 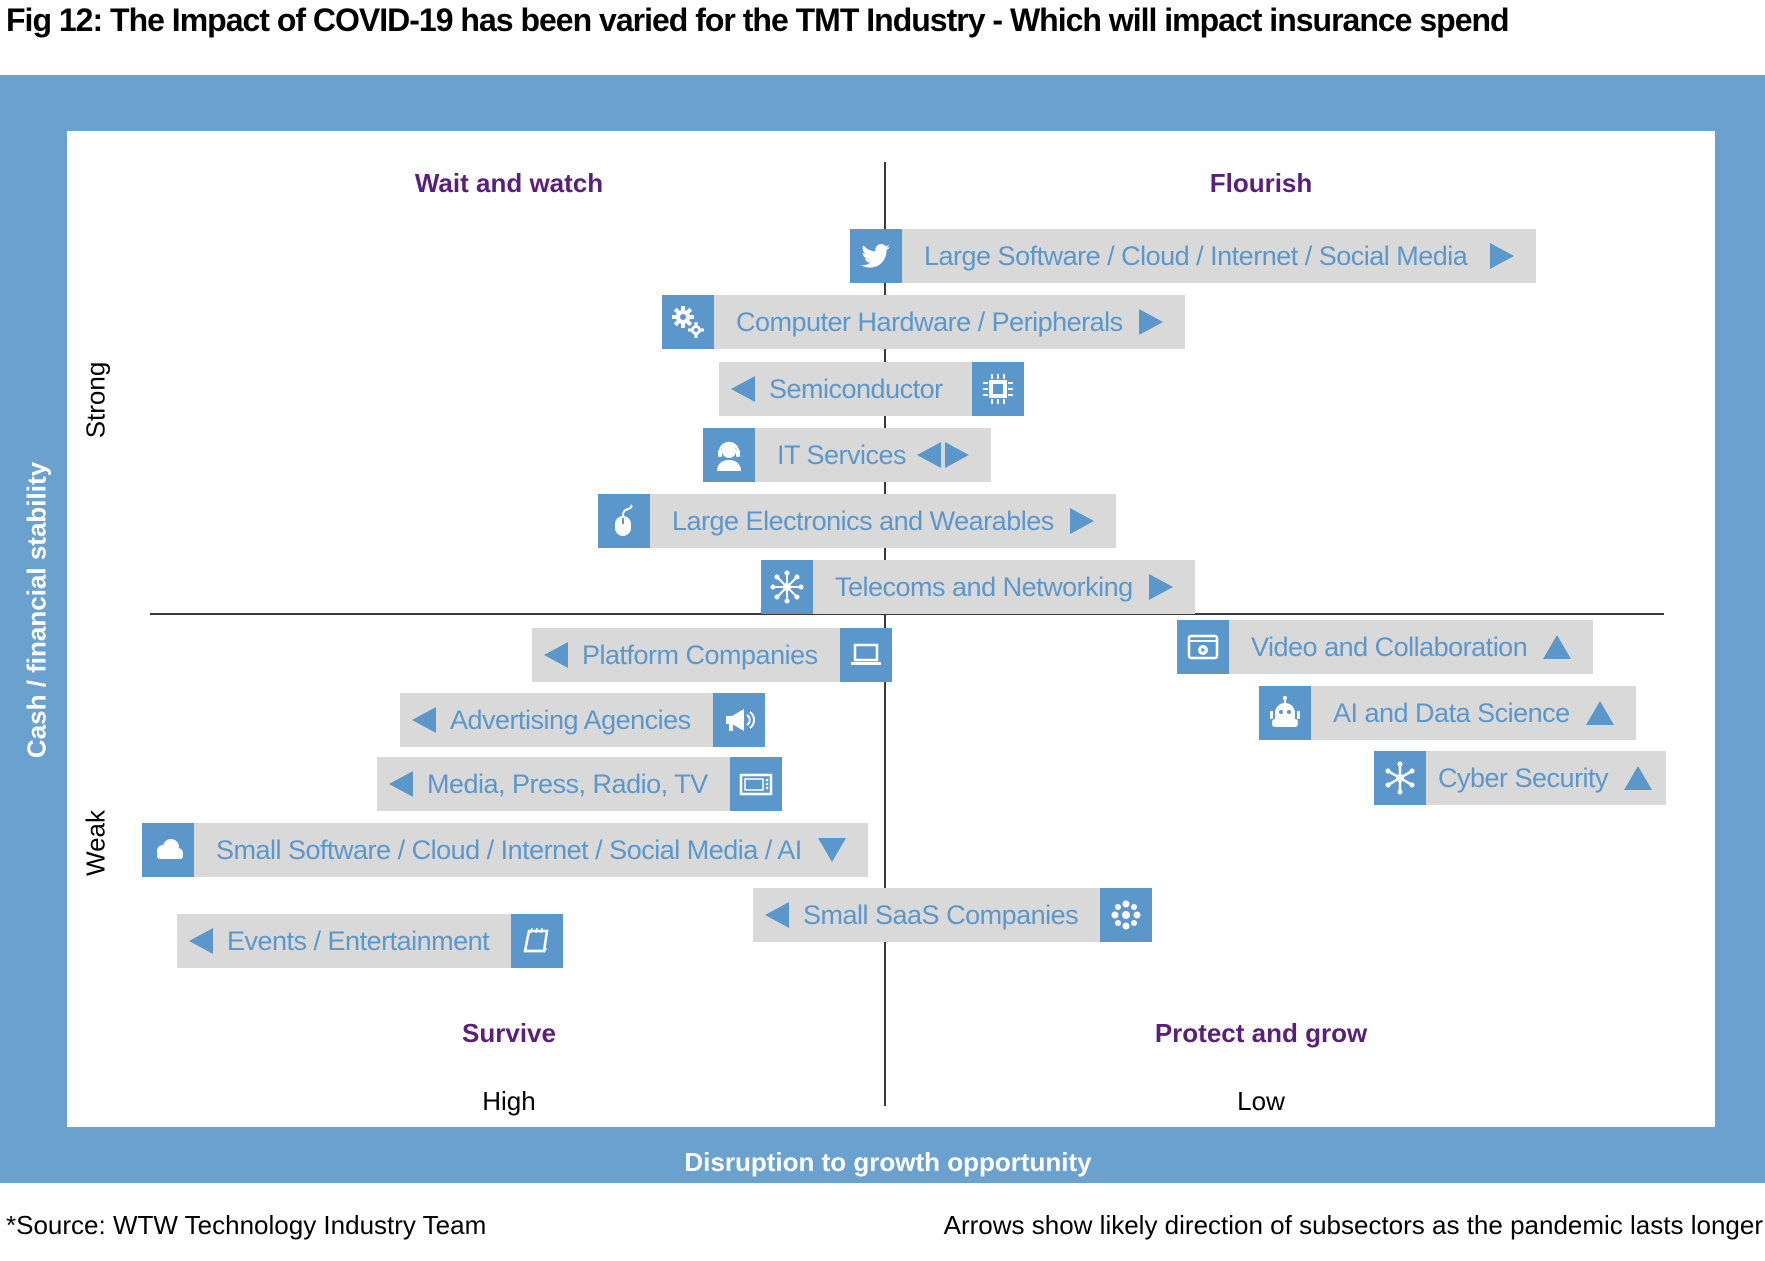 I want to click on subsector-ai-data-science: AI and Data Science, so click(x=1447, y=713).